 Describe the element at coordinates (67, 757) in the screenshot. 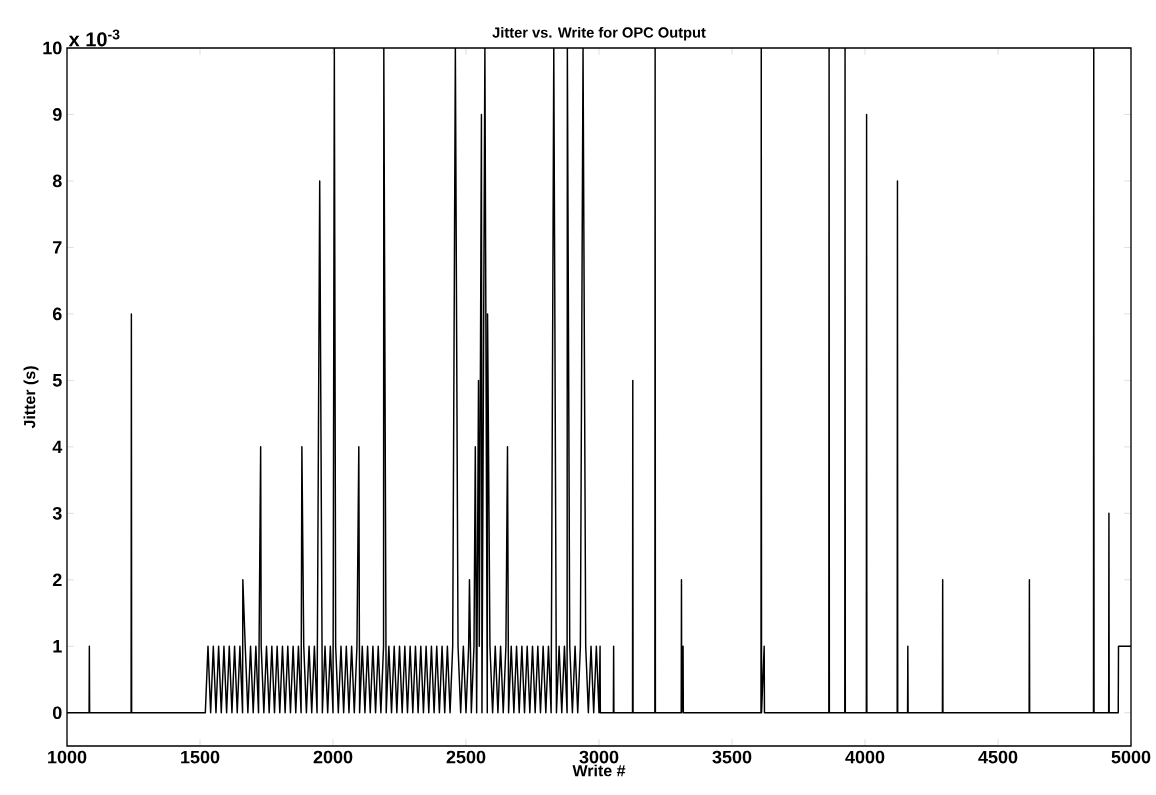

I see `x-tick-label: 1000` at that location.